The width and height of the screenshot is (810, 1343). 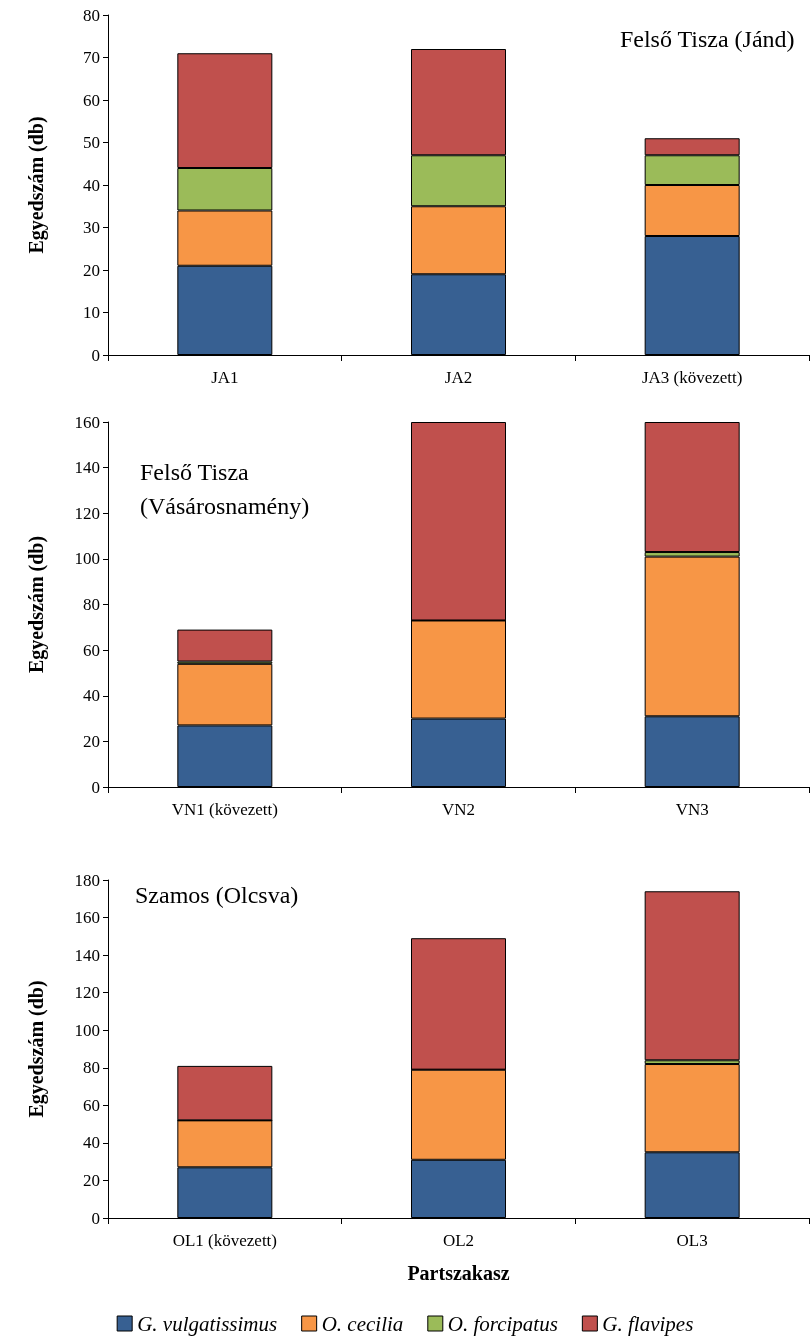 What do you see at coordinates (458, 377) in the screenshot?
I see `x-tick-label: JA2` at bounding box center [458, 377].